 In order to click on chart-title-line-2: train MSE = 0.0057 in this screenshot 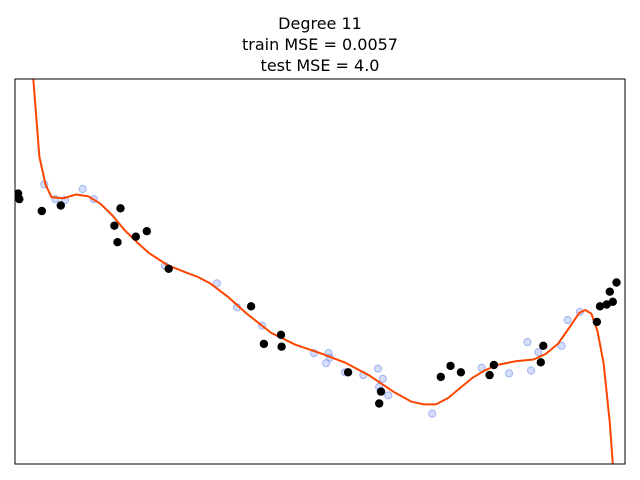, I will do `click(320, 44)`.